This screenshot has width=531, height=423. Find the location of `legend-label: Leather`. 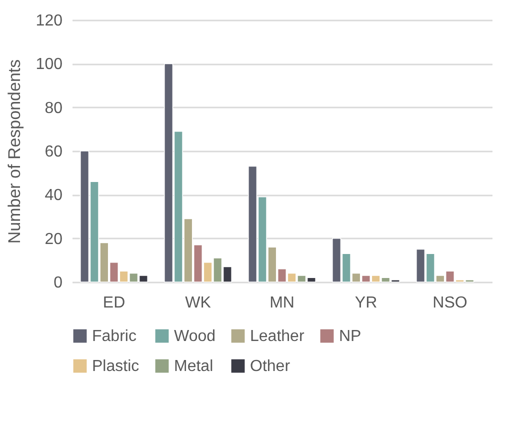

legend-label: Leather is located at coordinates (277, 336).